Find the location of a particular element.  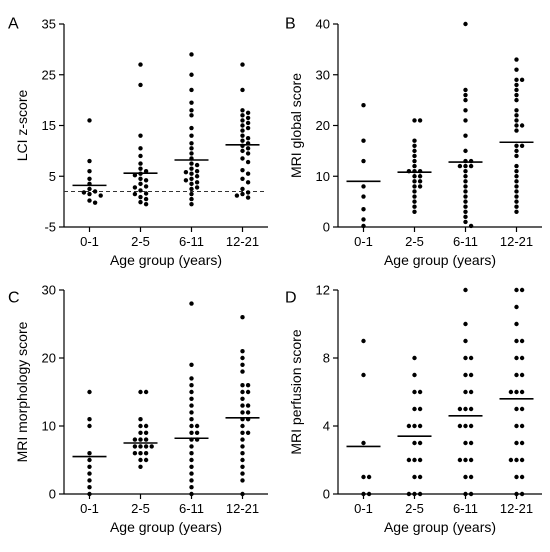

x-tick-label: 6-11 is located at coordinates (191, 508).